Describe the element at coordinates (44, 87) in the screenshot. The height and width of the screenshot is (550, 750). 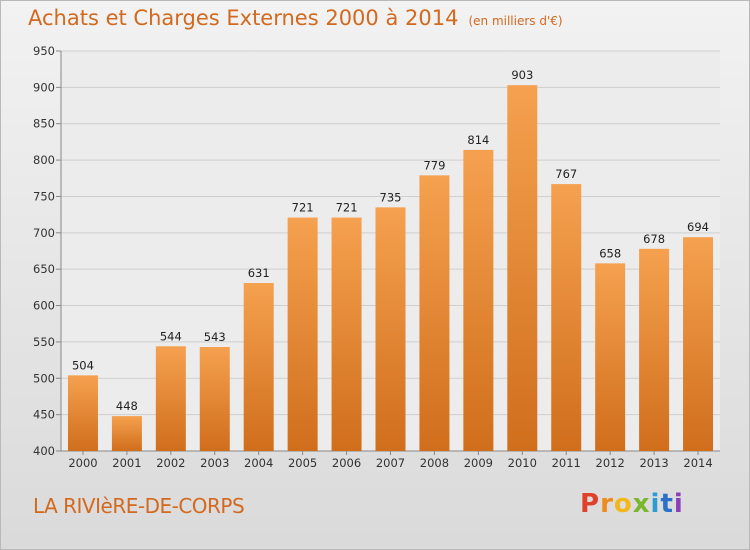
I see `y-tick-label: 900` at that location.